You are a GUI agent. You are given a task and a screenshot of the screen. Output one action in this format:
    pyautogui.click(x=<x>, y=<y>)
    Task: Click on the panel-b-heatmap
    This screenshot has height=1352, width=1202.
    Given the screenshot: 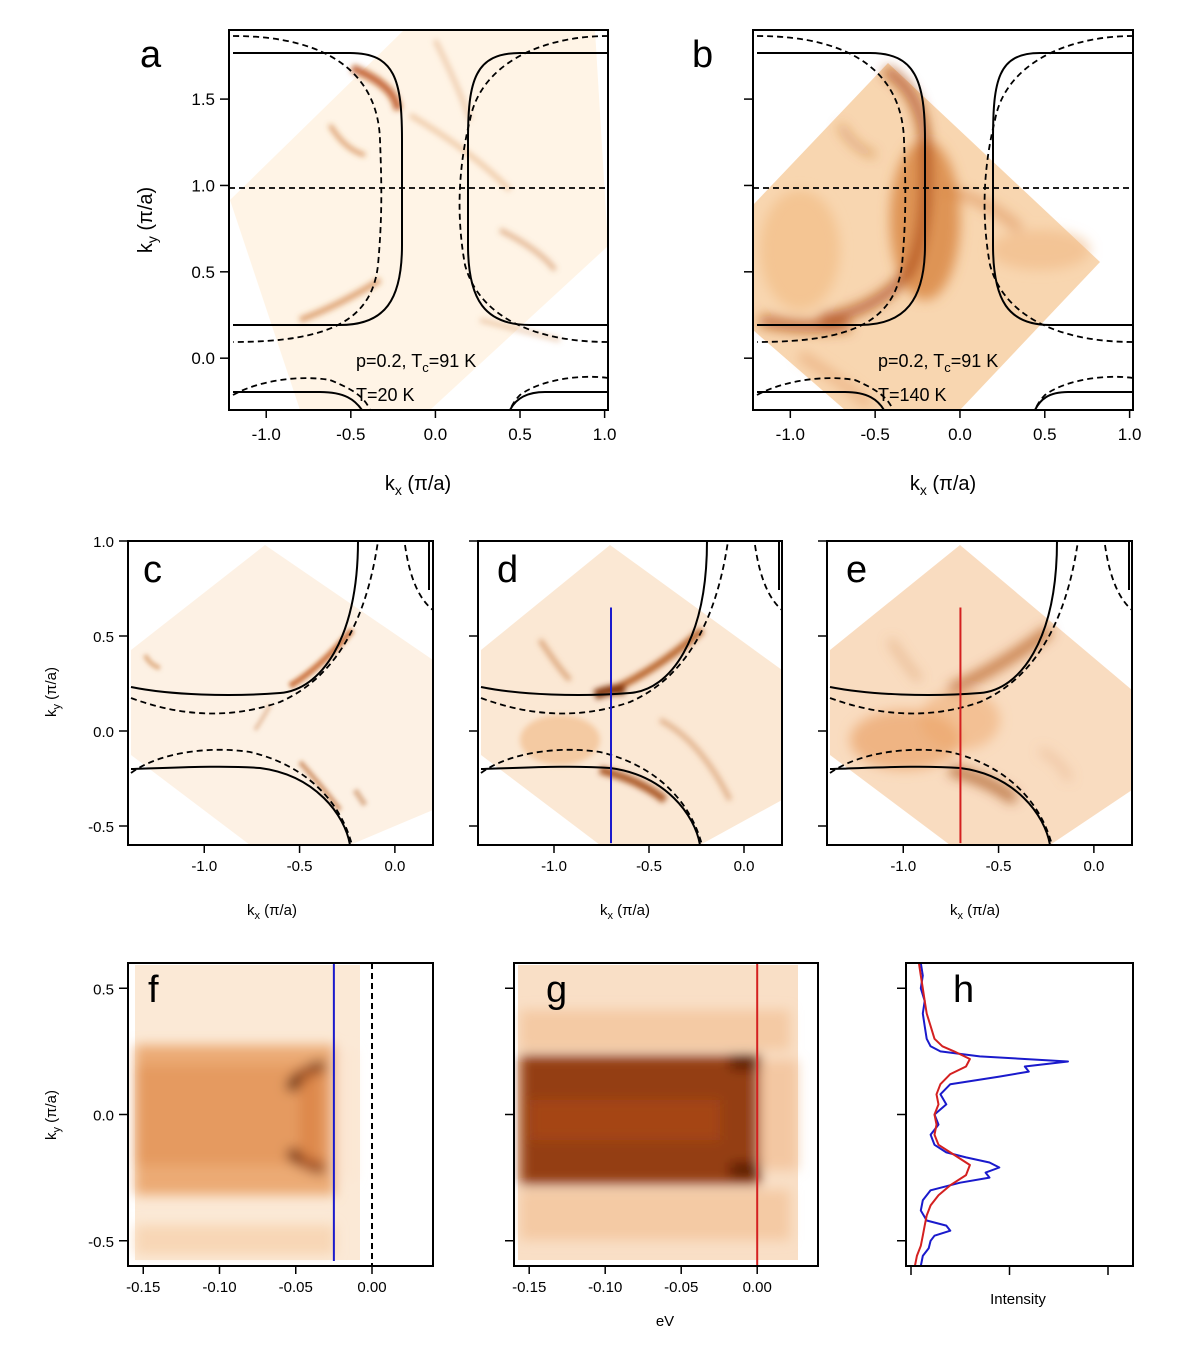 What is the action you would take?
    pyautogui.click(x=926, y=236)
    